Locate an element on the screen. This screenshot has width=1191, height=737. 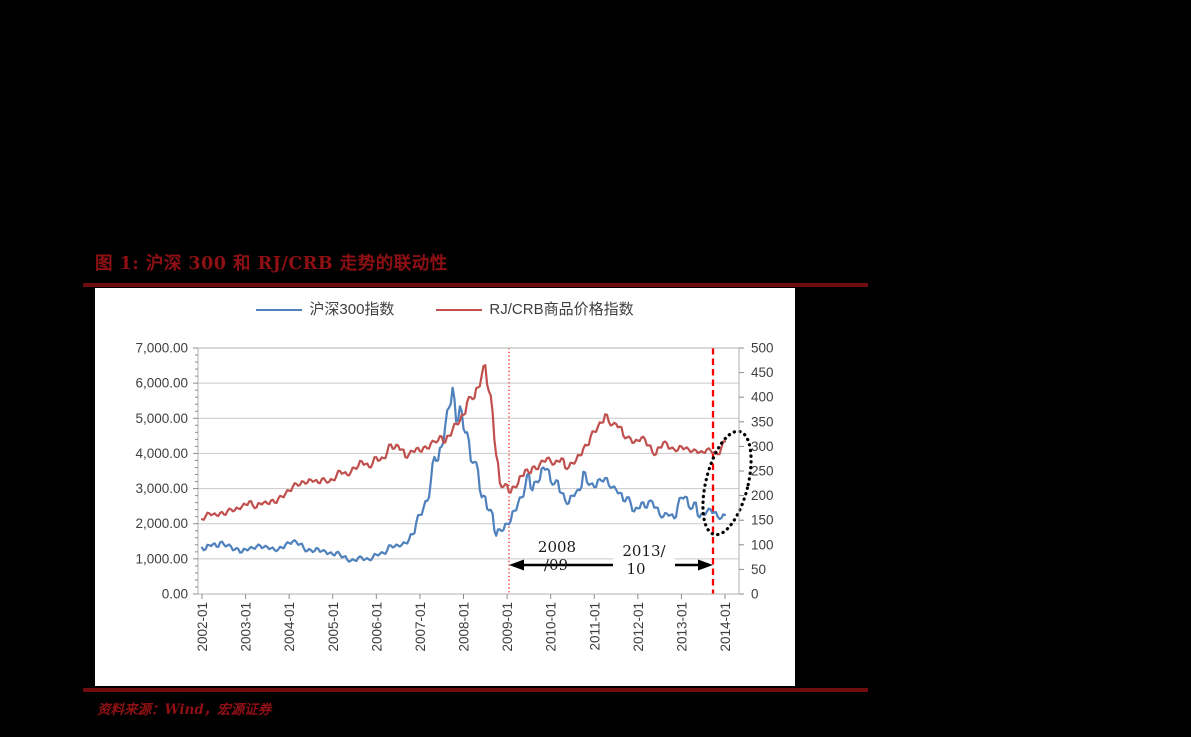
source-note: 资料来源：Wind，宏源证券 is located at coordinates (184, 710).